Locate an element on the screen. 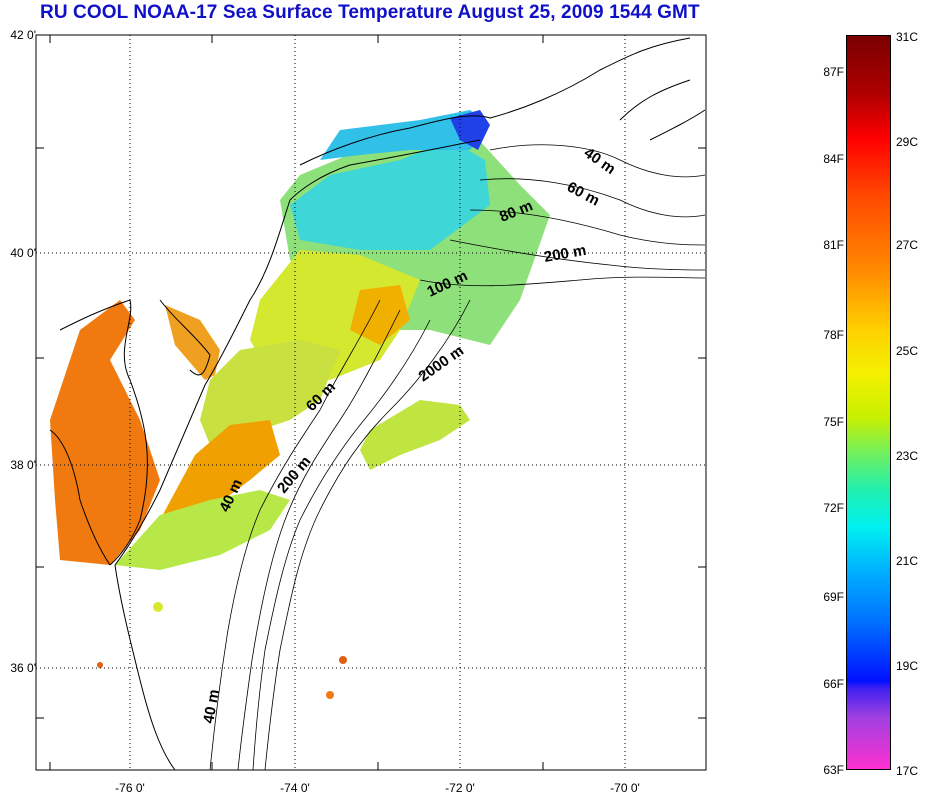 The height and width of the screenshot is (800, 928). cb-label-66f: 66F is located at coordinates (833, 684).